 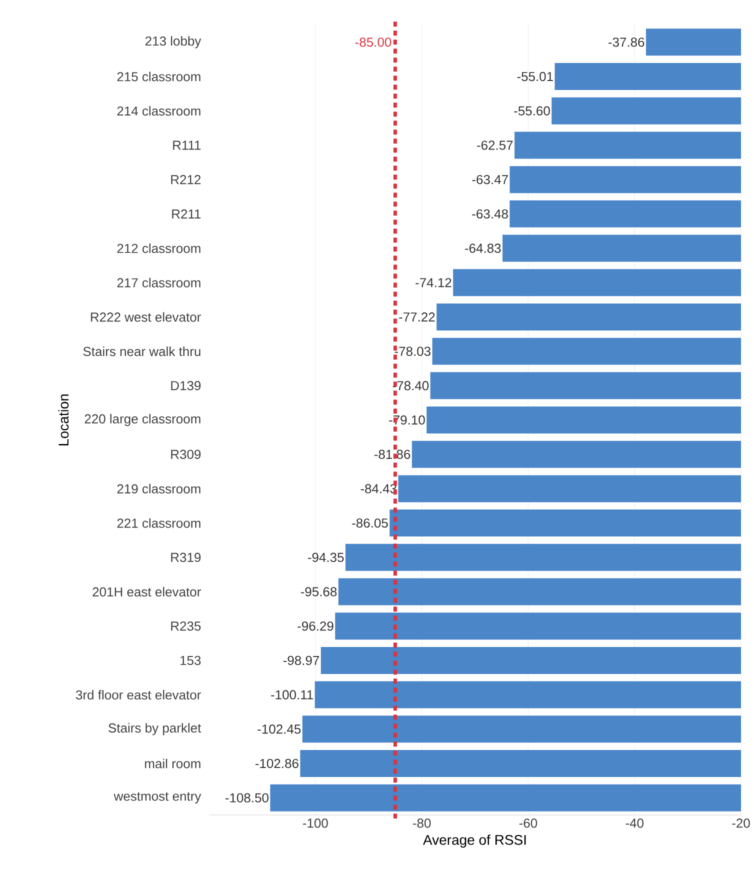 I want to click on x-tick-label: -20, so click(x=741, y=823).